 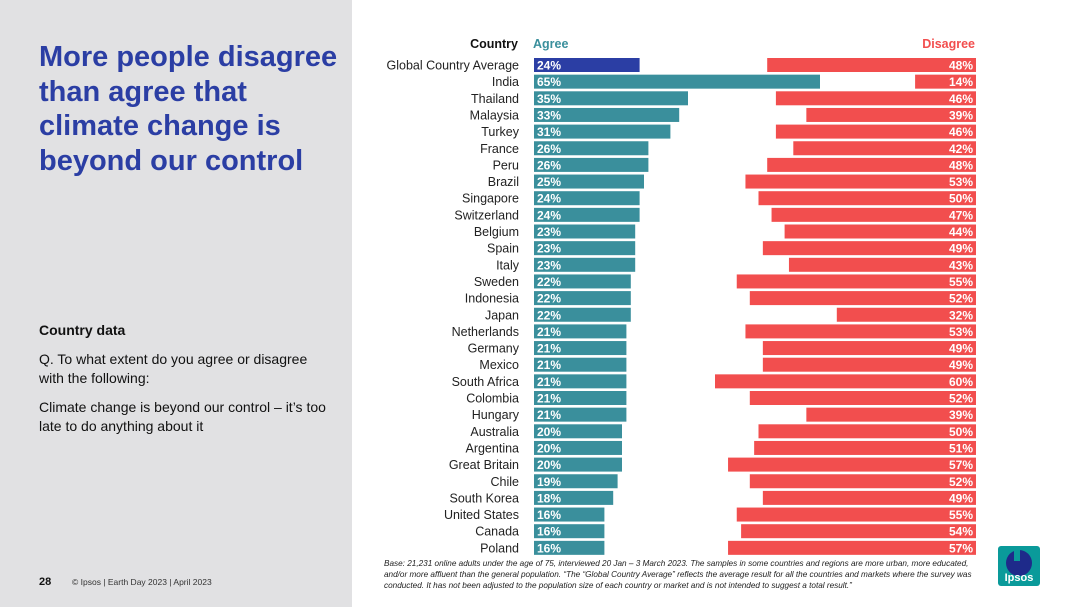 I want to click on disagree-value-united-states: 55%, so click(x=961, y=515).